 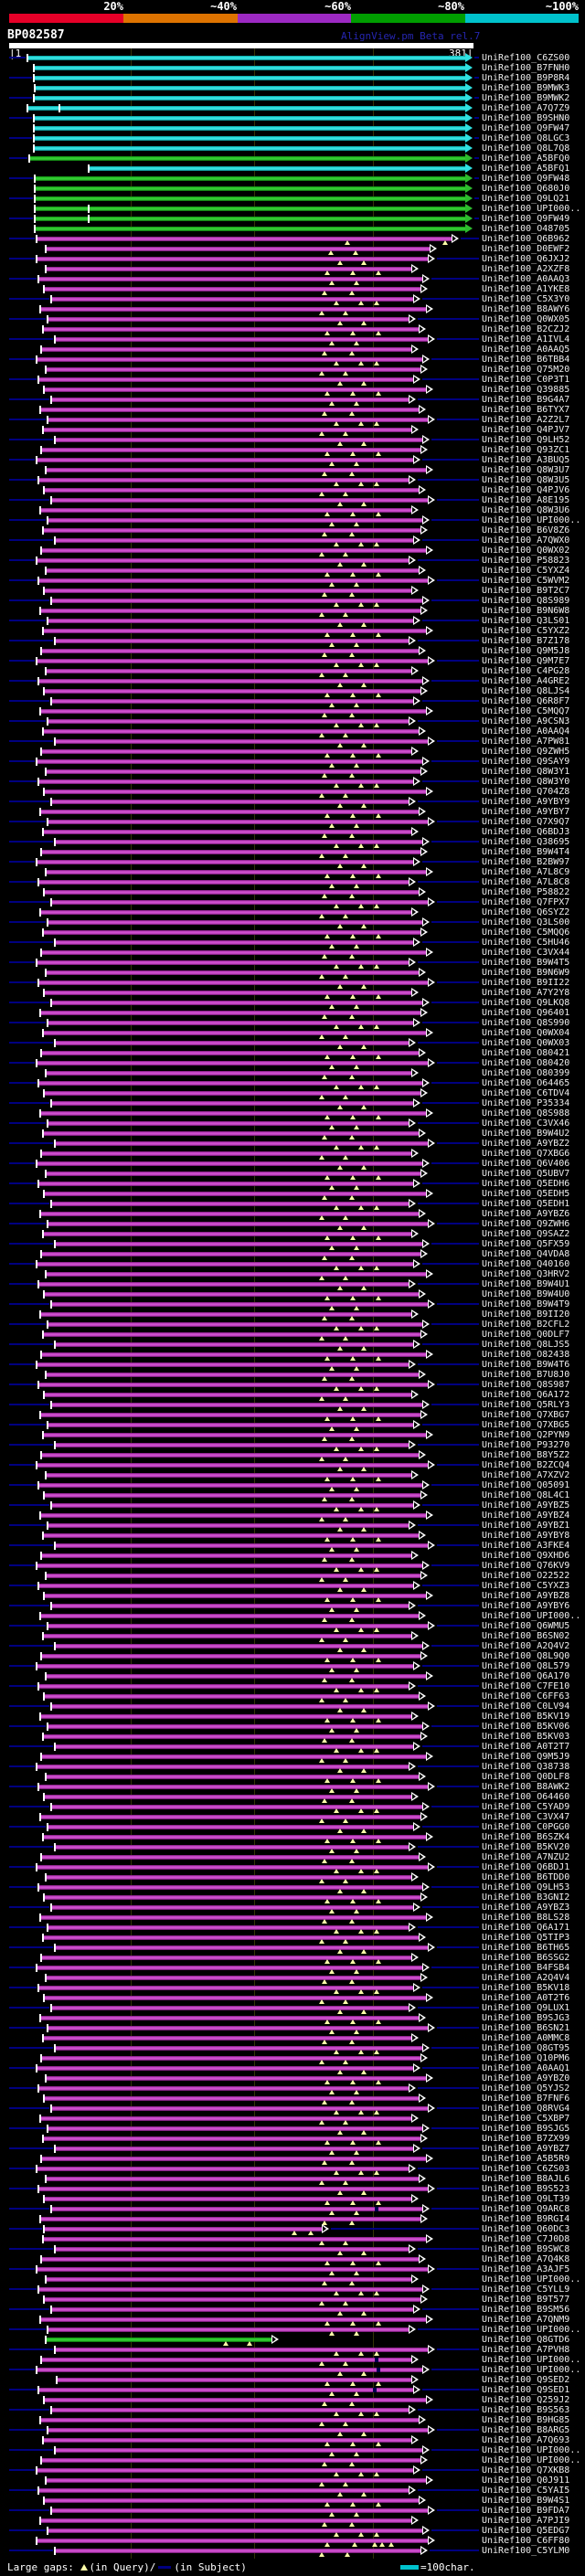 I want to click on row-label: UniRef100_Q9ZWH5, so click(x=526, y=751).